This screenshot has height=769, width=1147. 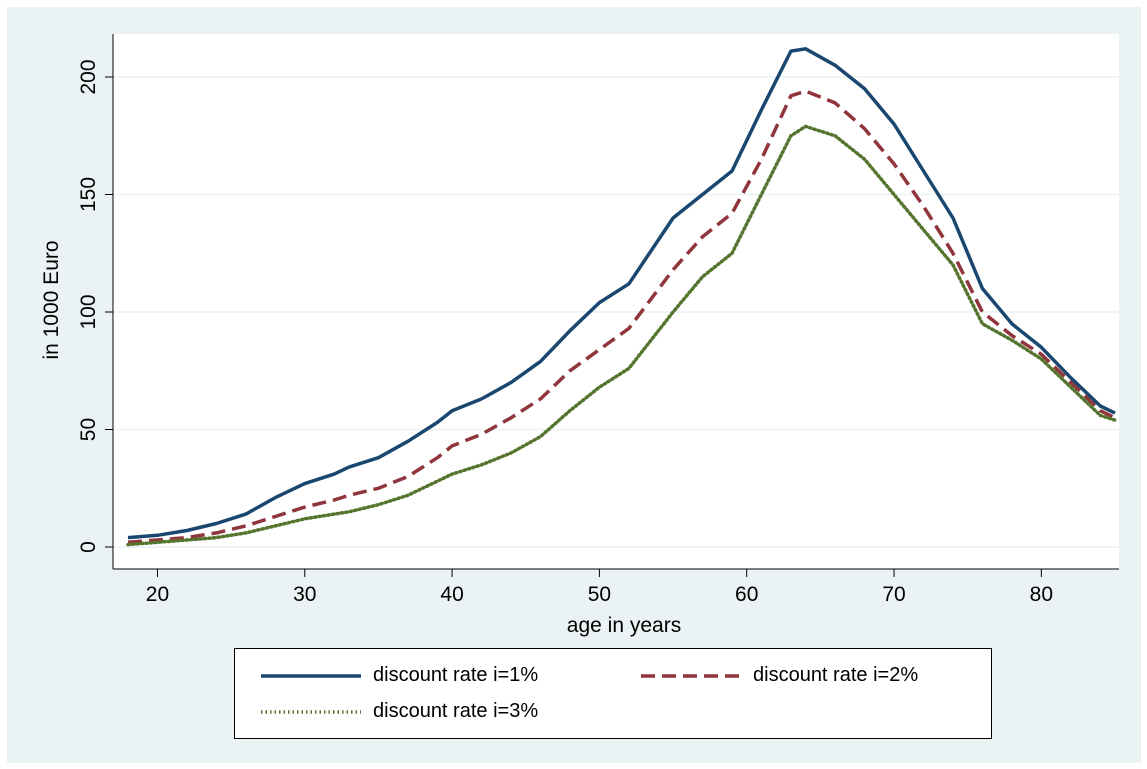 I want to click on legend-item-series-2: discount rate i=2%, so click(x=807, y=677).